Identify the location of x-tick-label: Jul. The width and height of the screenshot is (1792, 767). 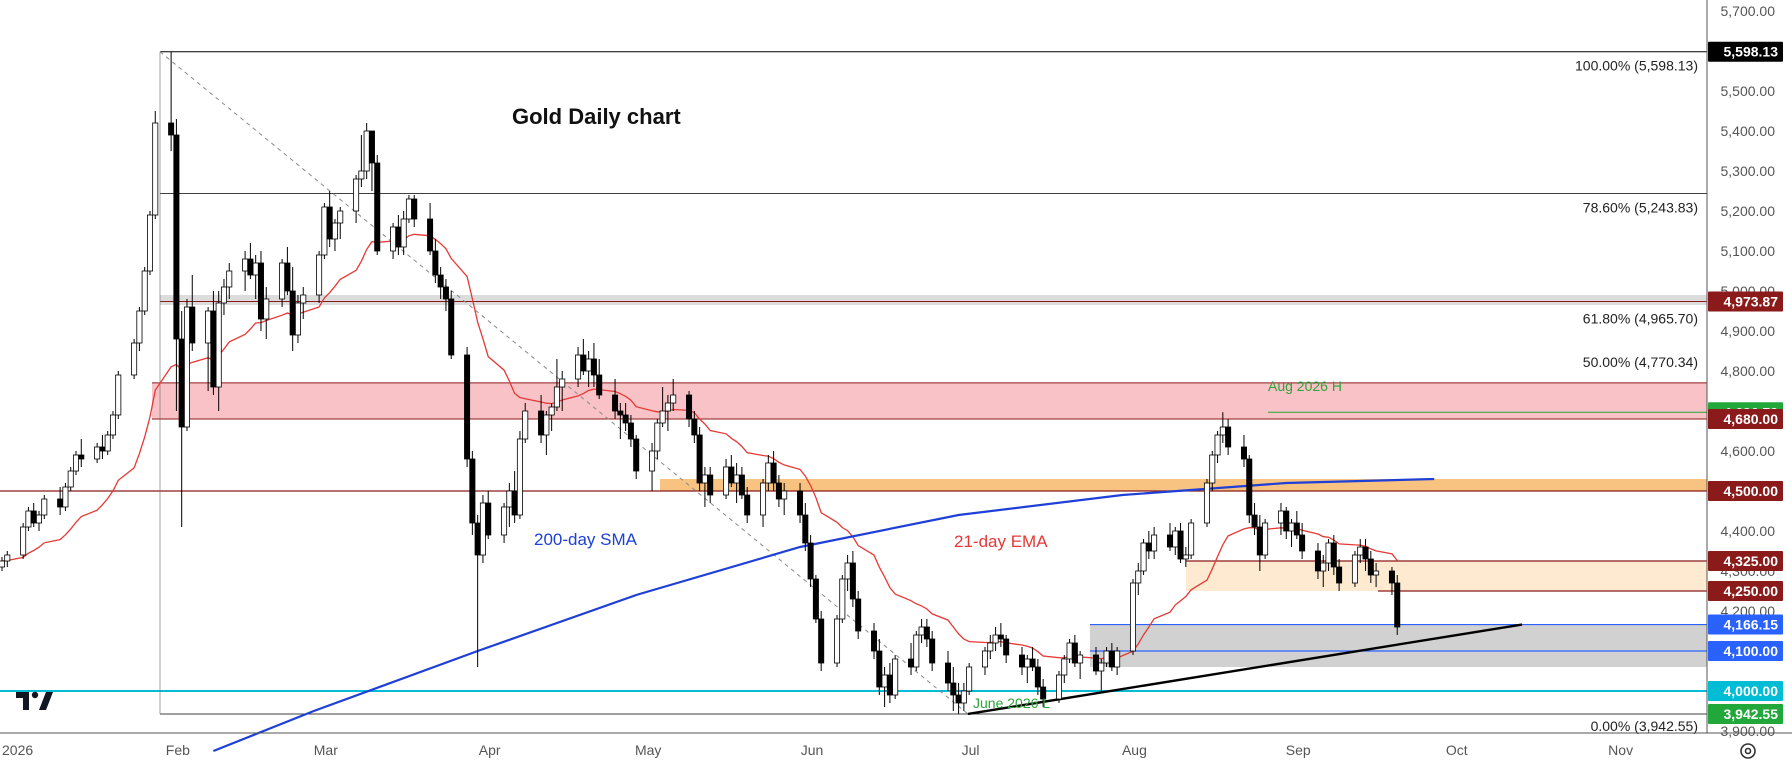
(971, 750).